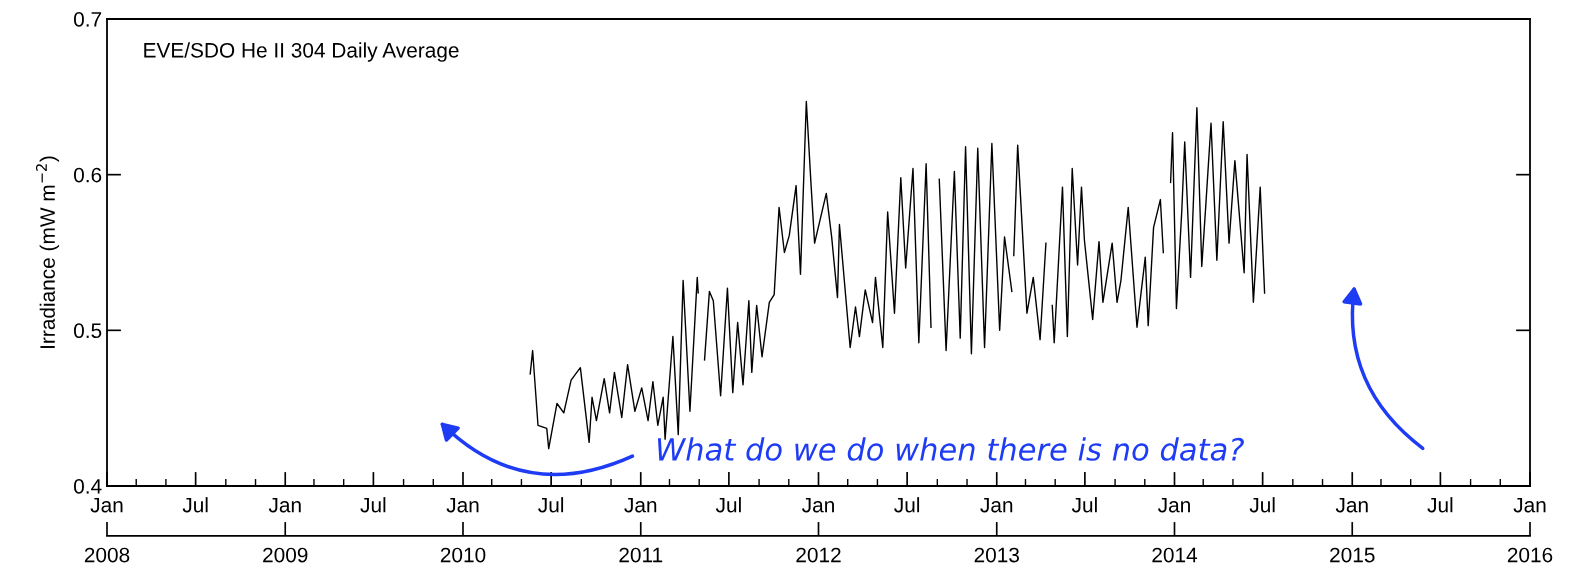 This screenshot has height=588, width=1573. Describe the element at coordinates (1175, 555) in the screenshot. I see `x2-tick-label: 2014` at that location.